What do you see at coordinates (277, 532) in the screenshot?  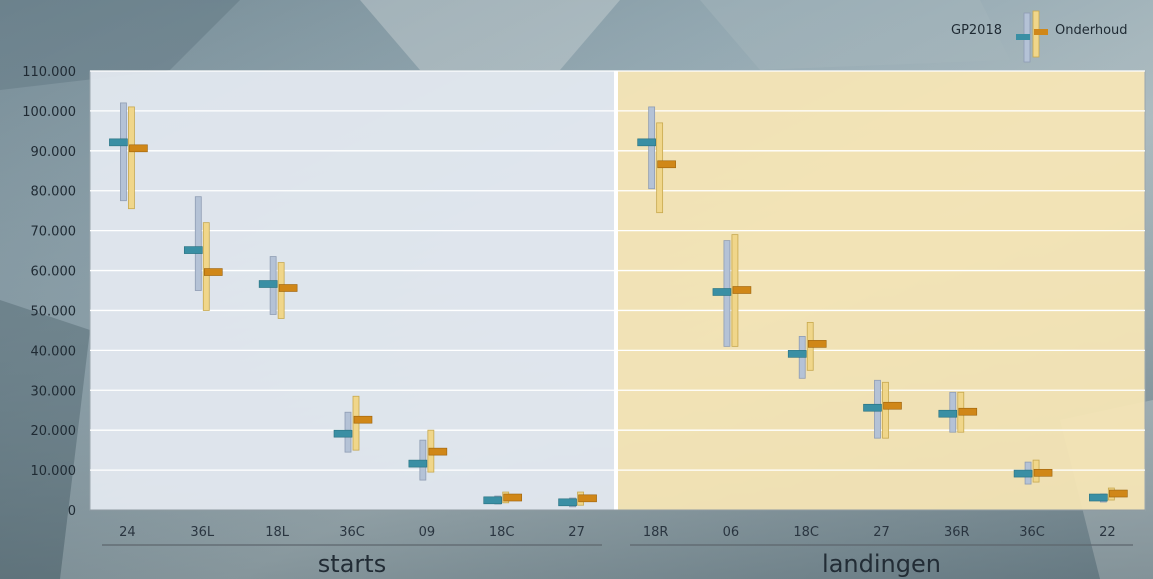 I see `x-category-label: 18L` at bounding box center [277, 532].